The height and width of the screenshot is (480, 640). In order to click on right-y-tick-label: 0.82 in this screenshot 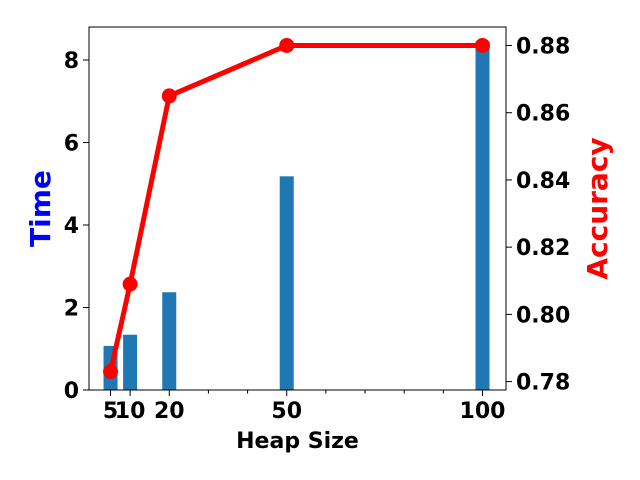, I will do `click(543, 248)`.